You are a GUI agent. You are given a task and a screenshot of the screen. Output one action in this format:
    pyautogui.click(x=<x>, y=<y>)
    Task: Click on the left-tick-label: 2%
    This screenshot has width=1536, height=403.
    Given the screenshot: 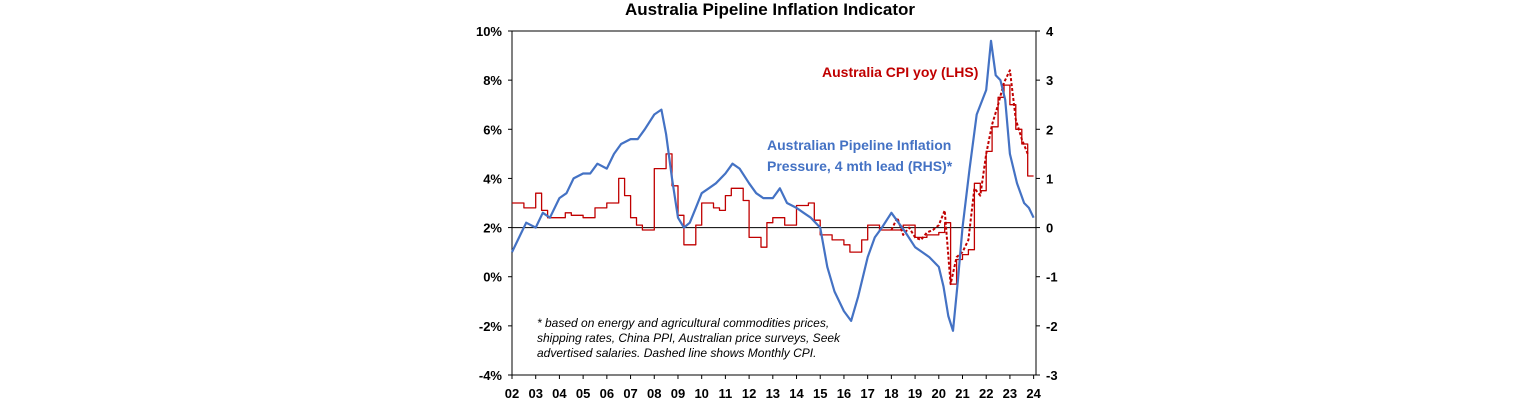 What is the action you would take?
    pyautogui.click(x=492, y=228)
    